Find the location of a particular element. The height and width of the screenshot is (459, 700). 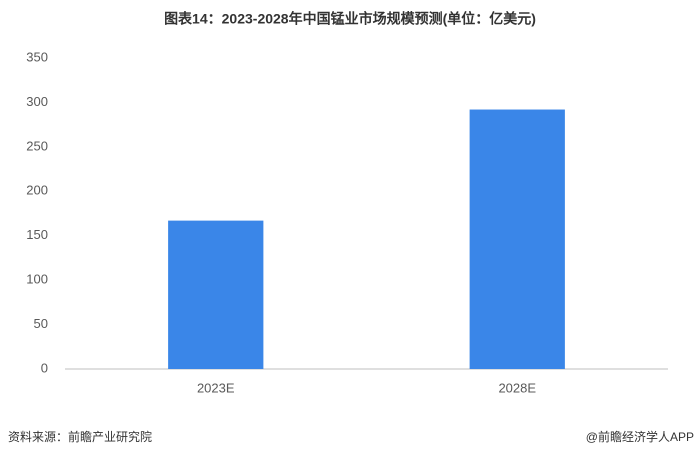

x-tick-label: 2028E is located at coordinates (517, 387).